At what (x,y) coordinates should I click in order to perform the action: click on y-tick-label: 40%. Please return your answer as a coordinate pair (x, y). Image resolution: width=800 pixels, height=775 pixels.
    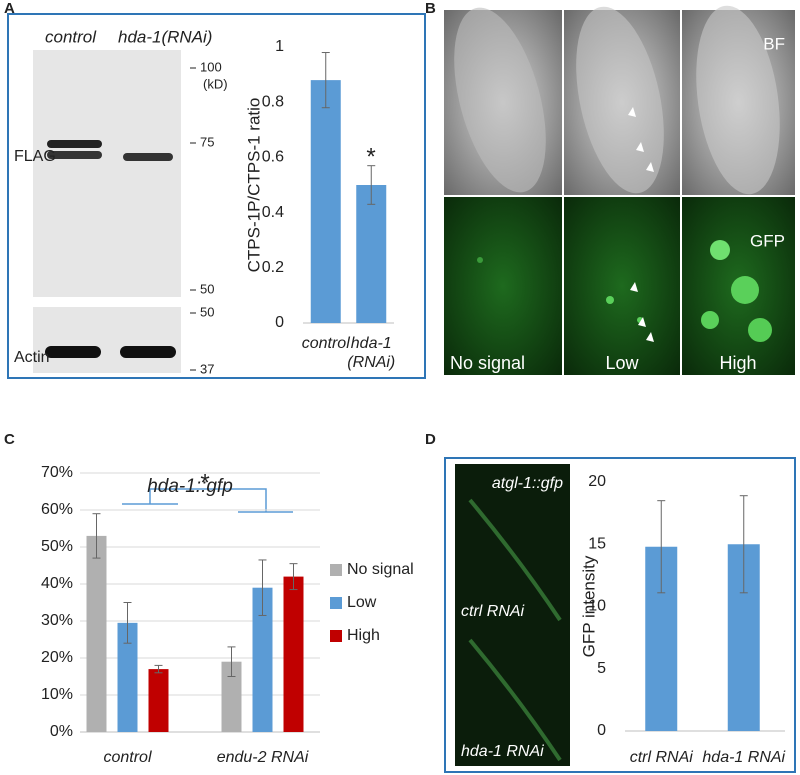
    Looking at the image, I should click on (57, 583).